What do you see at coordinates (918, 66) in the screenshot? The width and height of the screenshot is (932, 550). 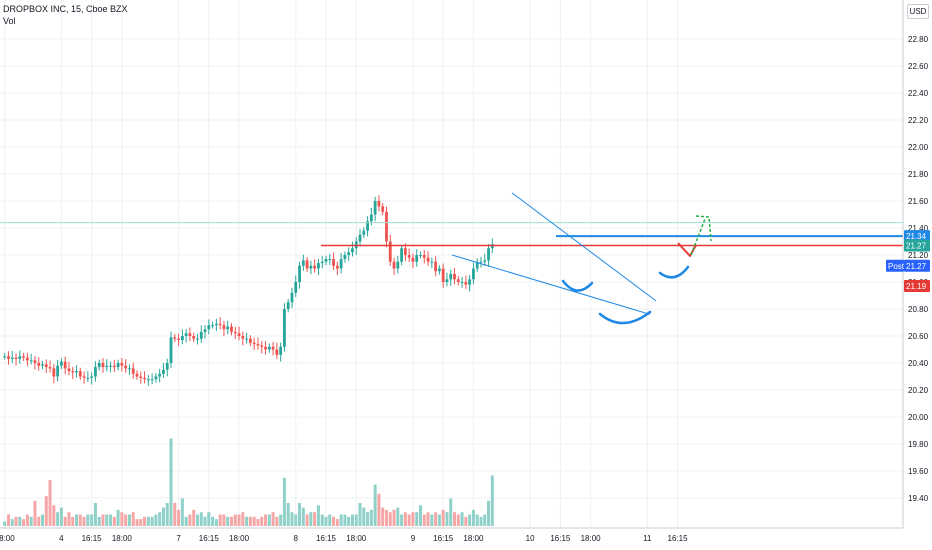 I see `price-tick-label: 22.60` at bounding box center [918, 66].